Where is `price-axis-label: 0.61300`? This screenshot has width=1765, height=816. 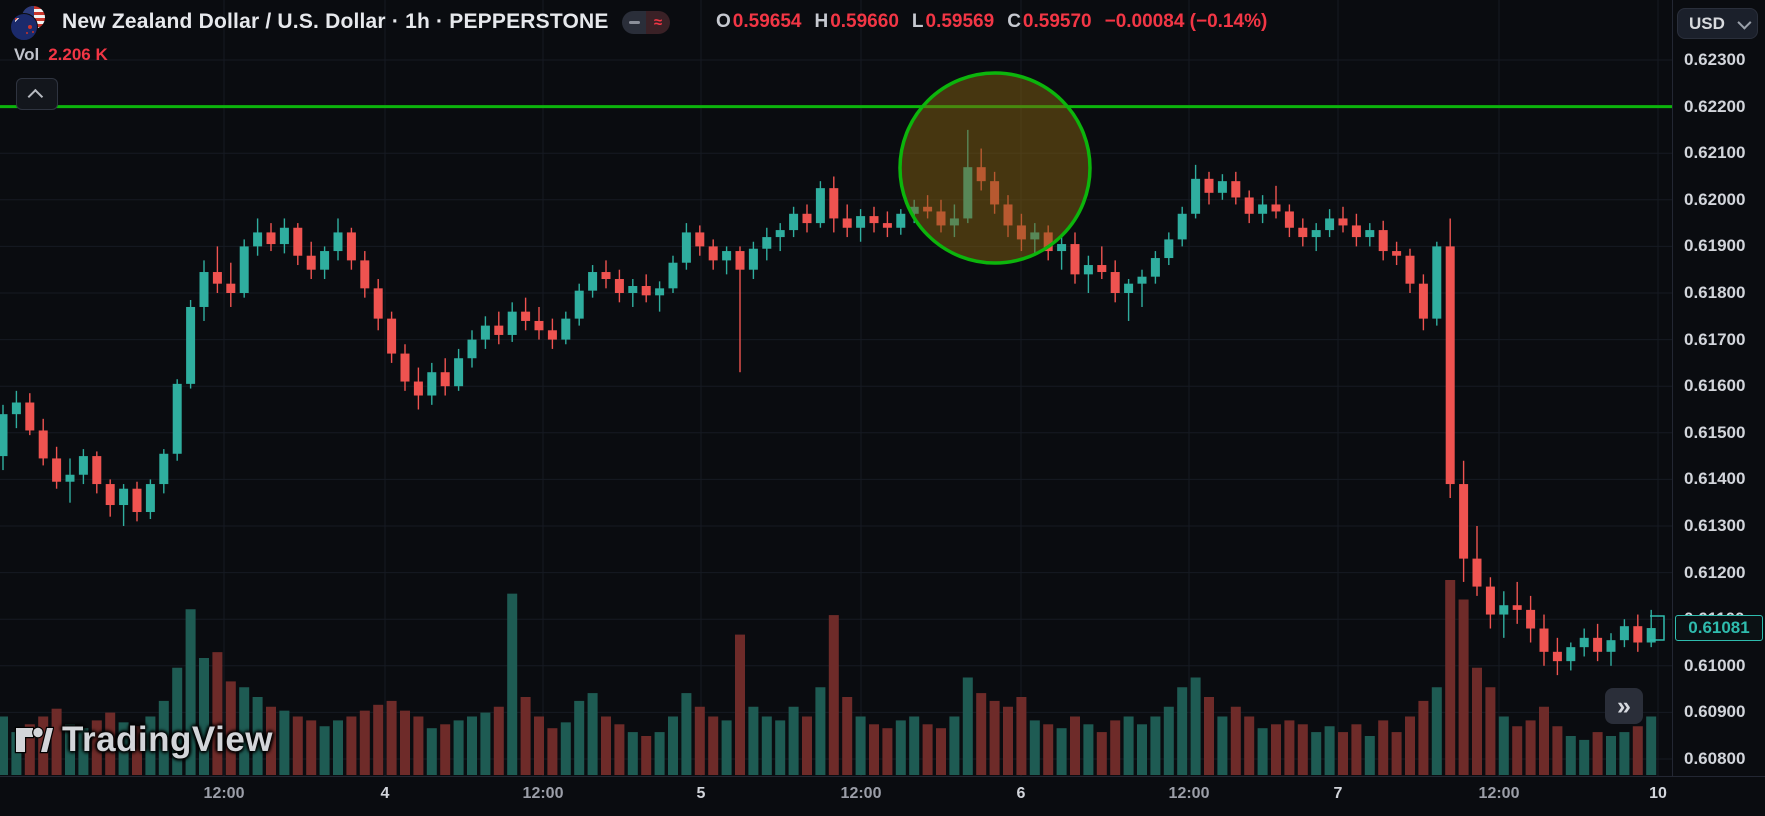 price-axis-label: 0.61300 is located at coordinates (1715, 525).